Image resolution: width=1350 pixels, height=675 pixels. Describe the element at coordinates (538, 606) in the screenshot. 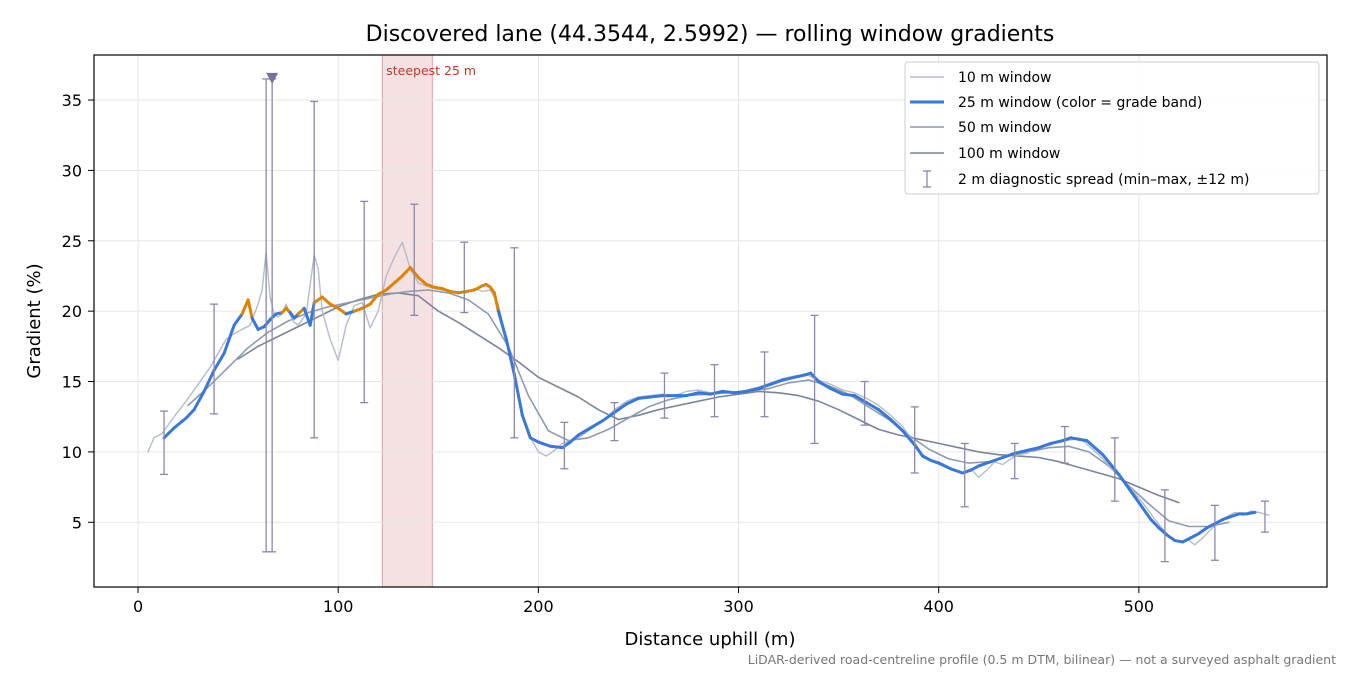

I see `x-tick-label: 200` at that location.